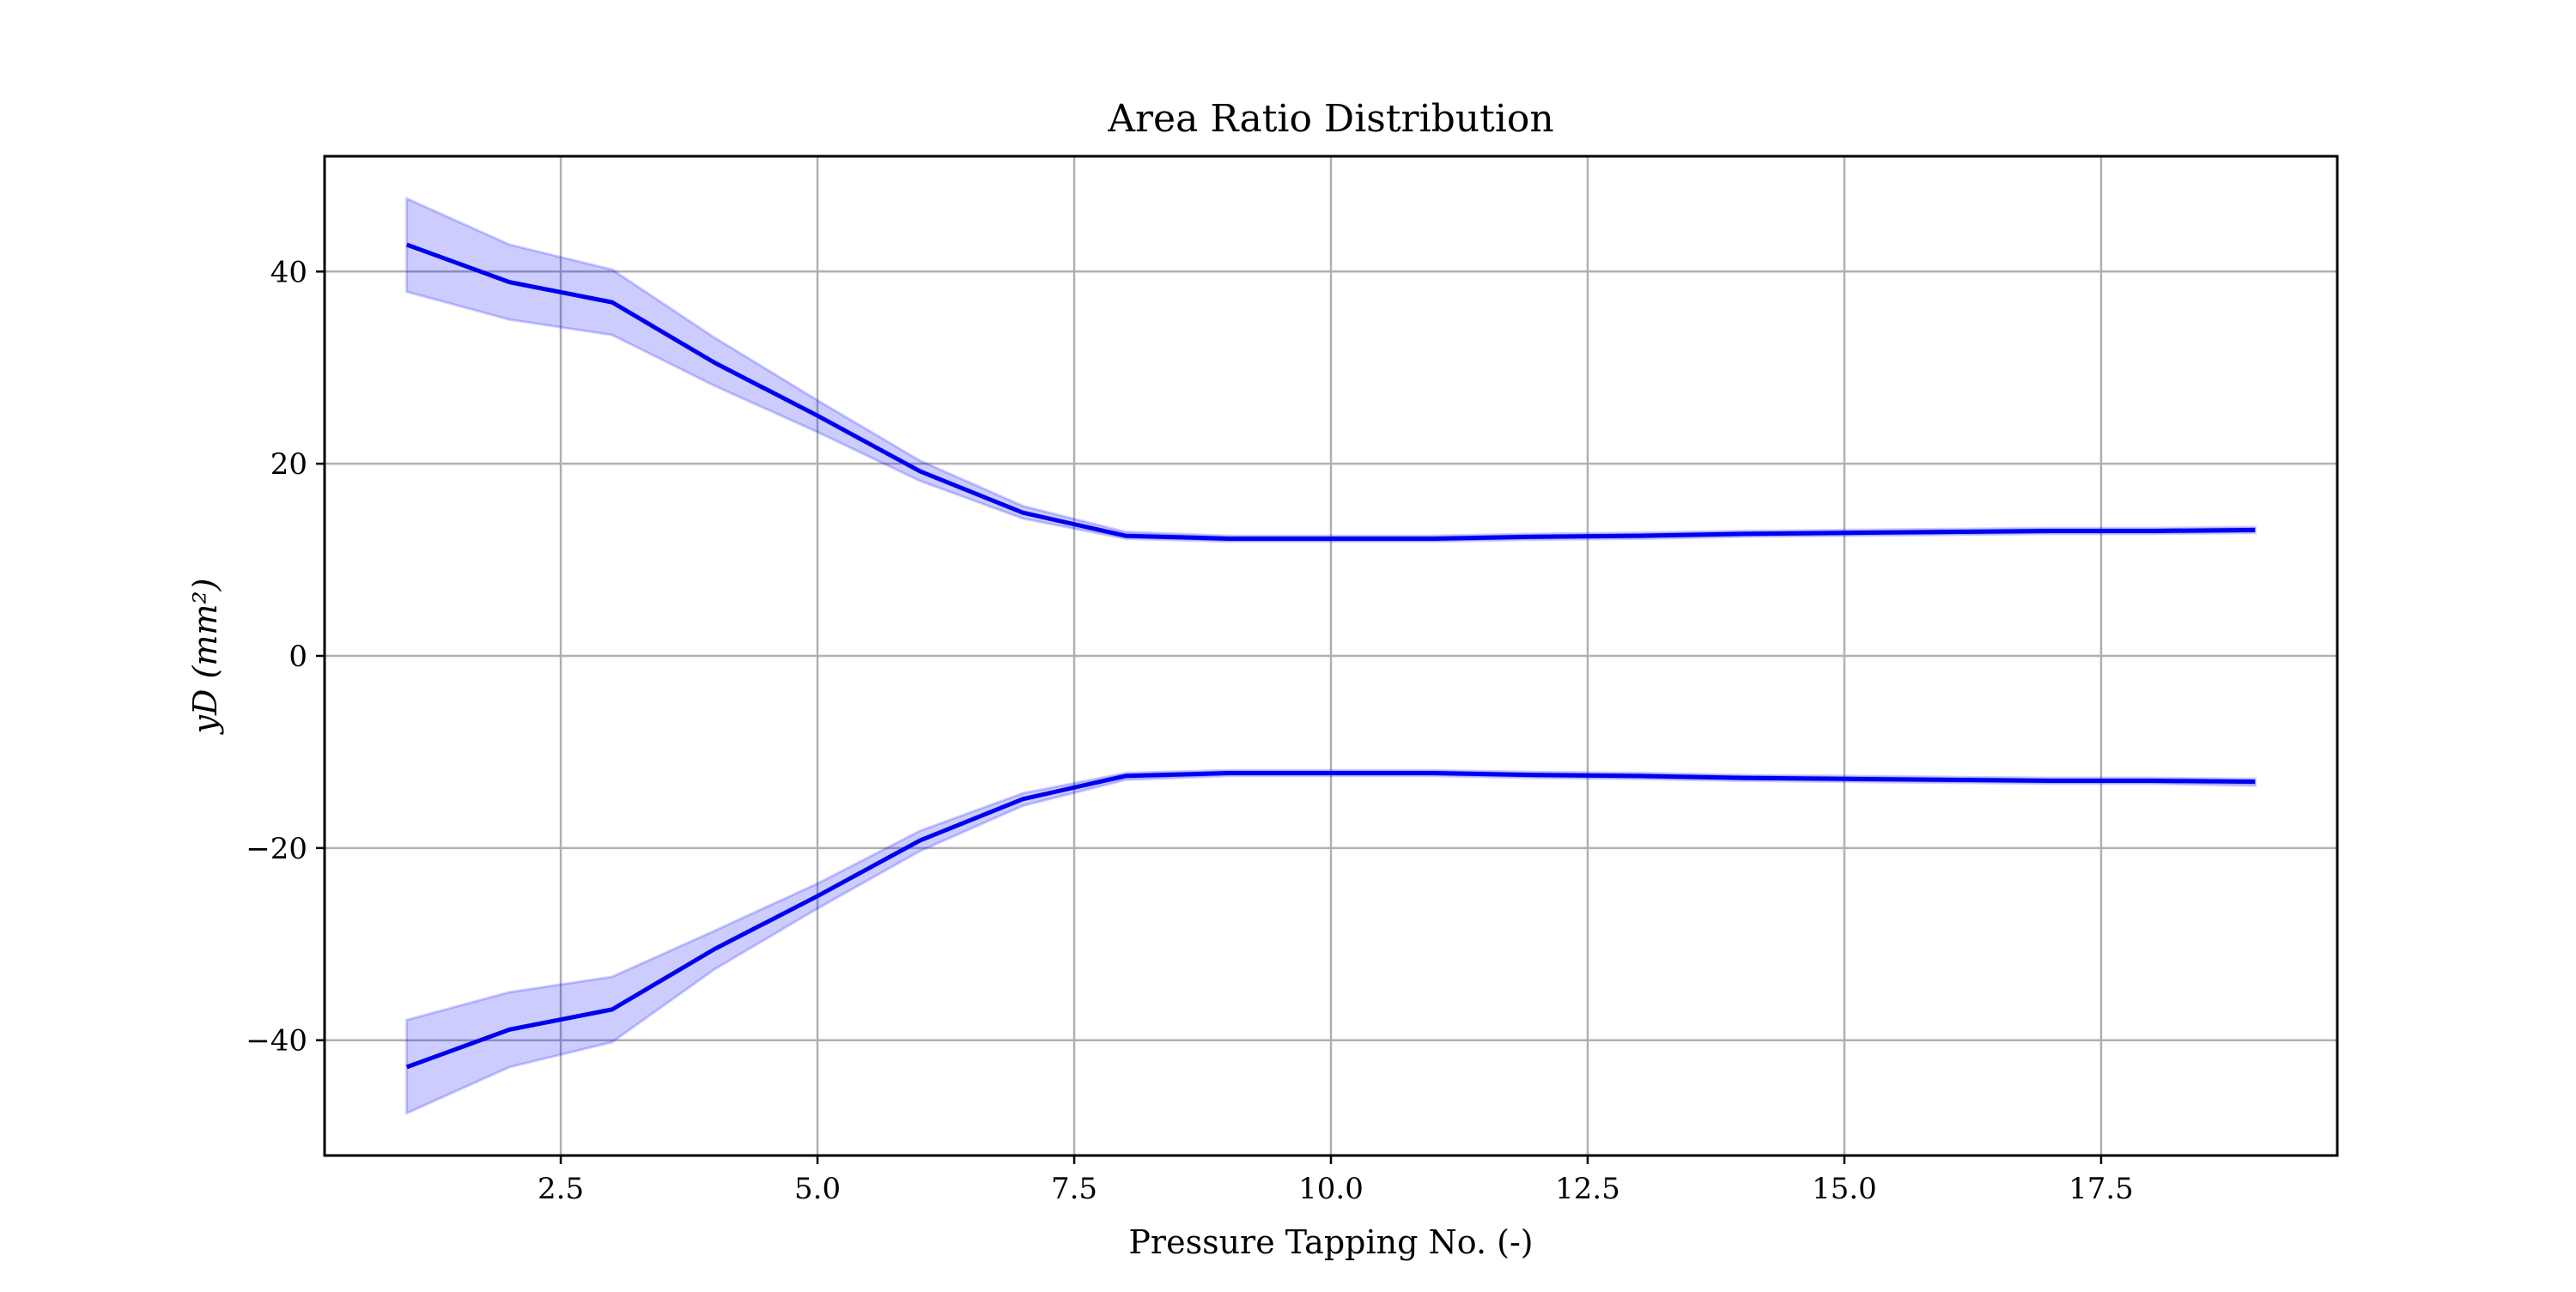  I want to click on x-axis: 2.5 5.0 7.5 10.0 12.5 15.0 17.5, so click(1336, 1181).